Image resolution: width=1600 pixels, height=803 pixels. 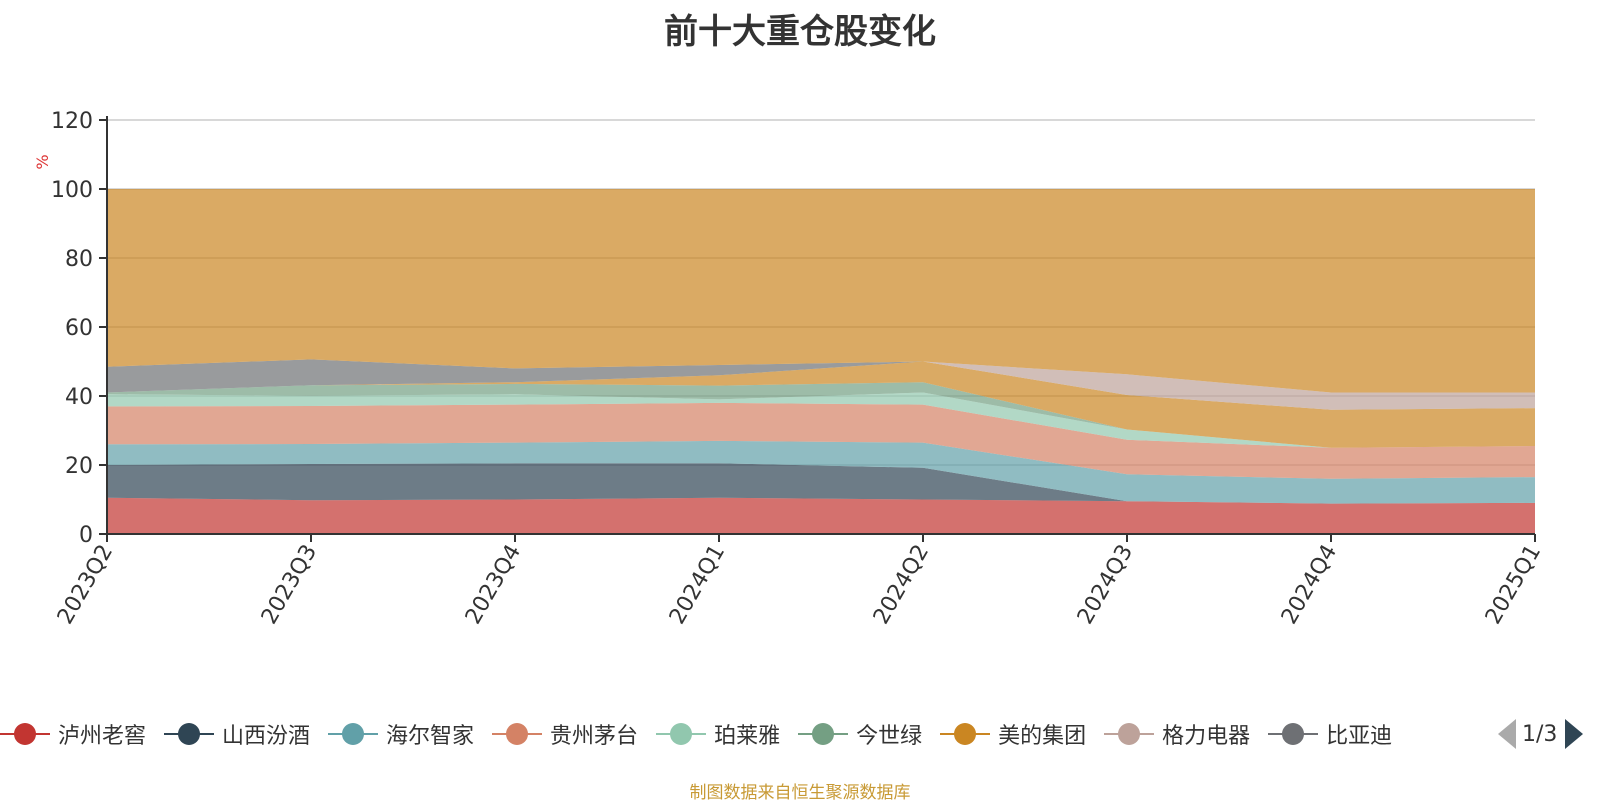 What do you see at coordinates (800, 32) in the screenshot?
I see `chart-title: 前十大重仓股变化` at bounding box center [800, 32].